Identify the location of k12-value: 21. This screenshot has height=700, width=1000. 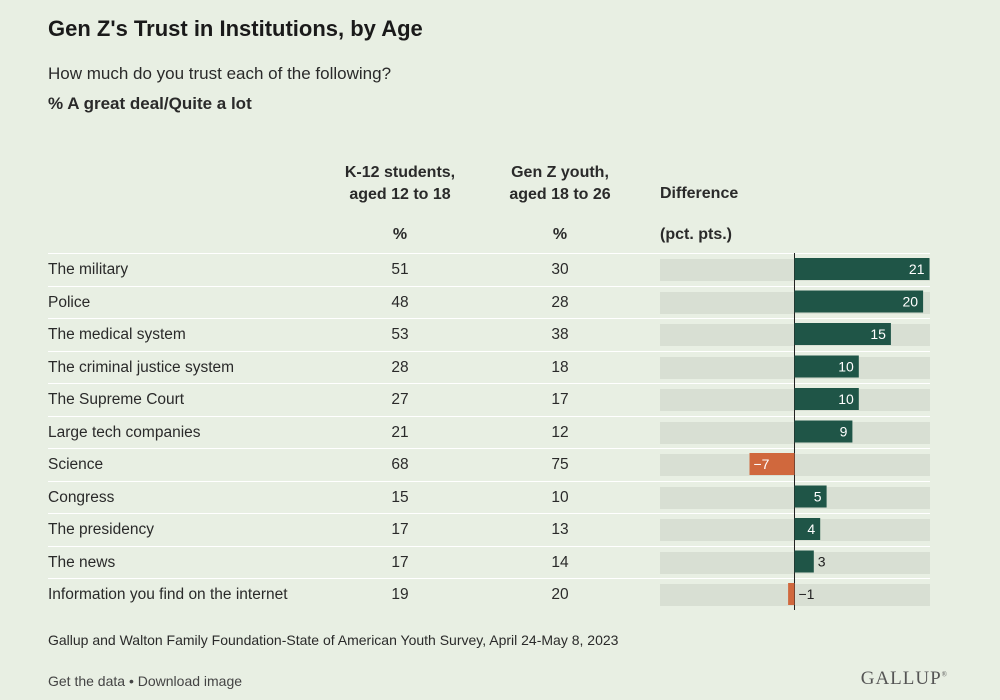
(400, 432).